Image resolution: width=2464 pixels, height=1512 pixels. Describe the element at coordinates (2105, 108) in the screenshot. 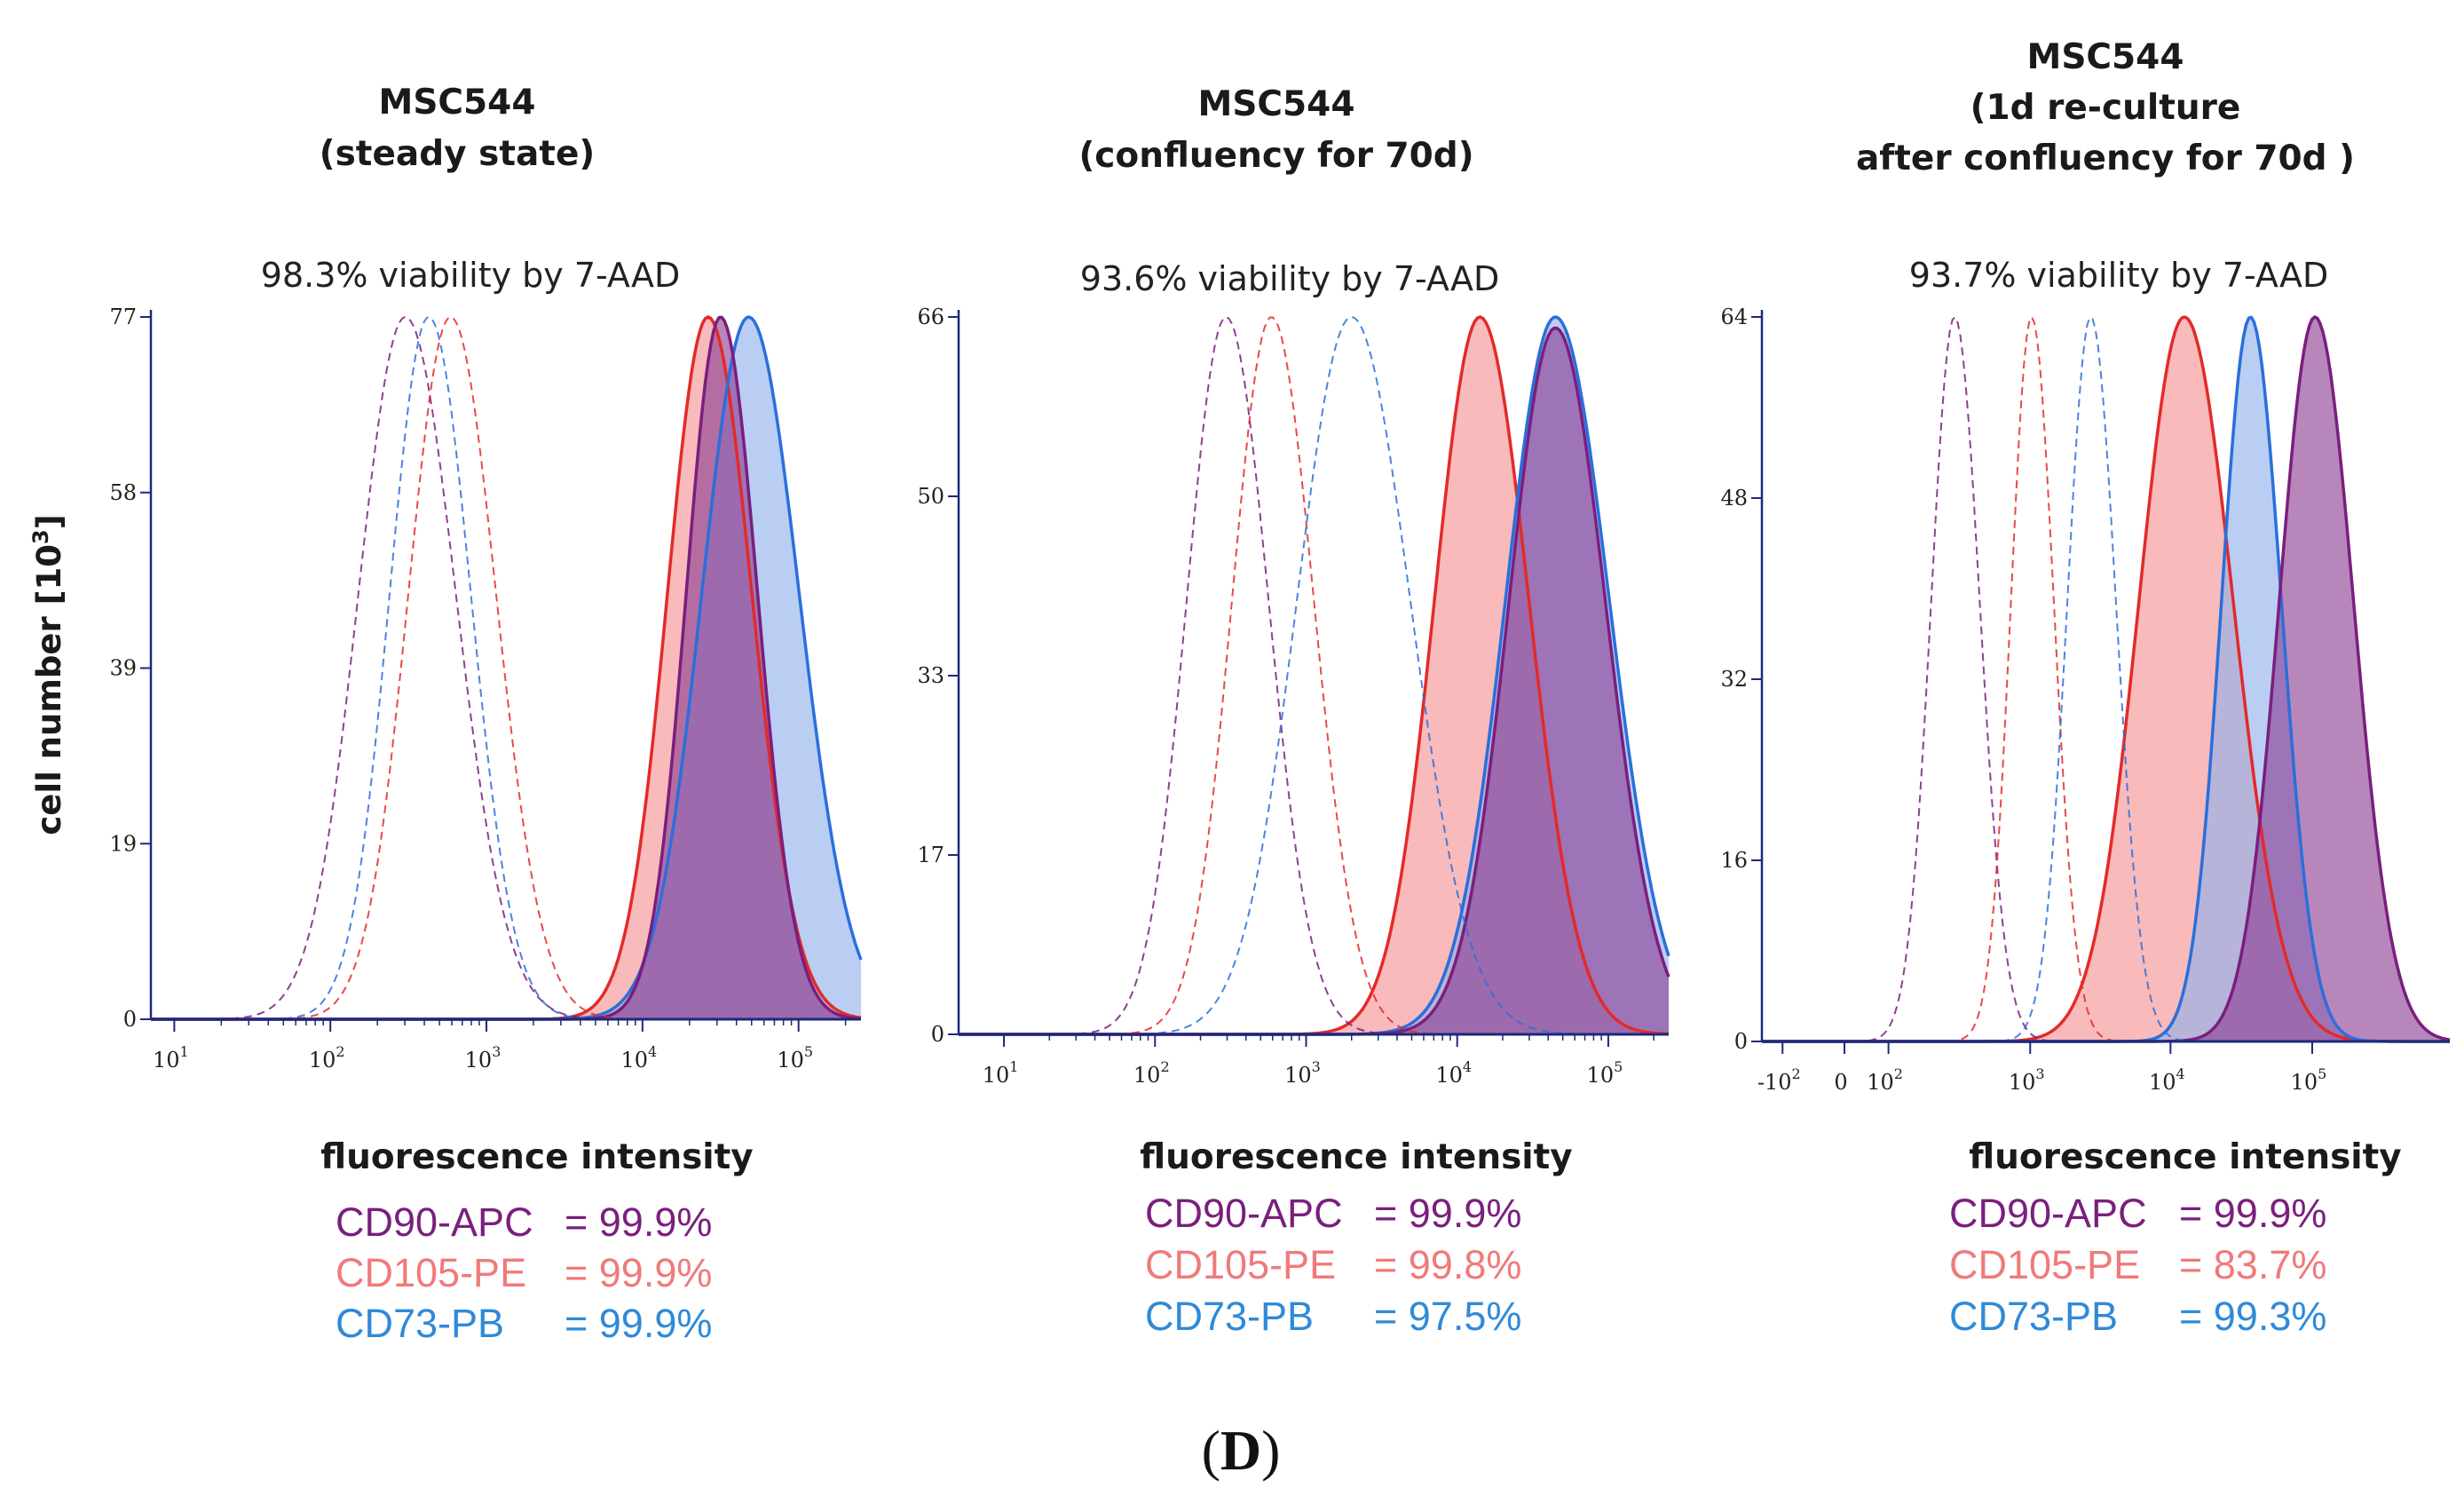

I see `panel-title-line: (1d re-culture` at that location.